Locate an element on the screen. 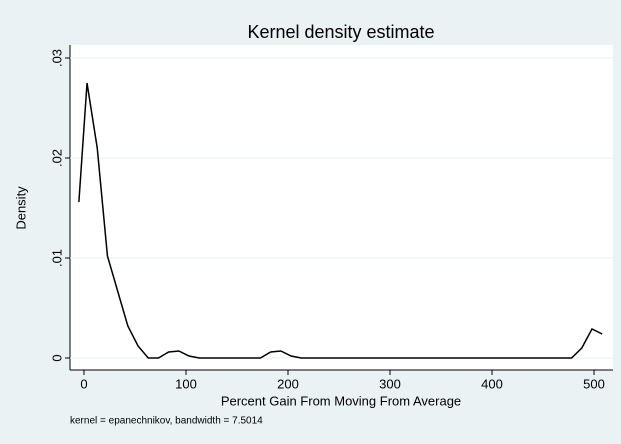 This screenshot has height=444, width=621. chart-title: Kernel density estimate is located at coordinates (340, 32).